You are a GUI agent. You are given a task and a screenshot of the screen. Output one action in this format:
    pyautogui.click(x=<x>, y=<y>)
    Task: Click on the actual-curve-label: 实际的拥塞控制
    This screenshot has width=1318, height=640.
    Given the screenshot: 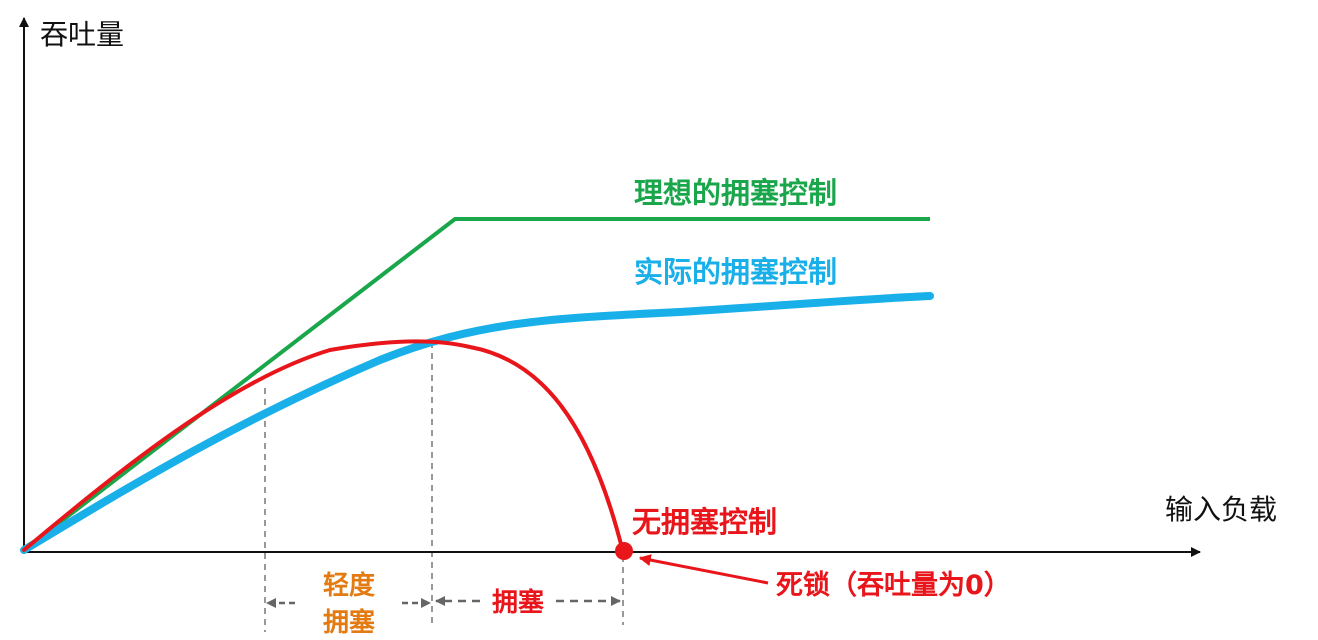 What is the action you would take?
    pyautogui.click(x=735, y=272)
    